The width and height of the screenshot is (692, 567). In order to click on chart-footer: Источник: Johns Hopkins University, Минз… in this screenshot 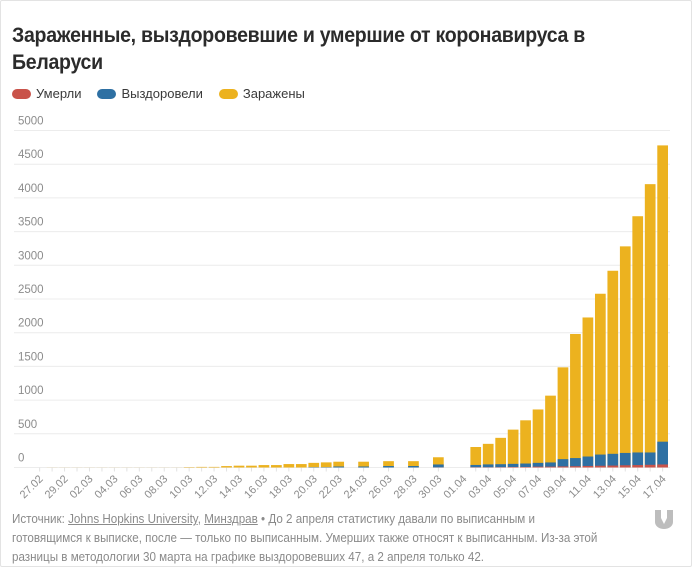, I will do `click(309, 538)`.